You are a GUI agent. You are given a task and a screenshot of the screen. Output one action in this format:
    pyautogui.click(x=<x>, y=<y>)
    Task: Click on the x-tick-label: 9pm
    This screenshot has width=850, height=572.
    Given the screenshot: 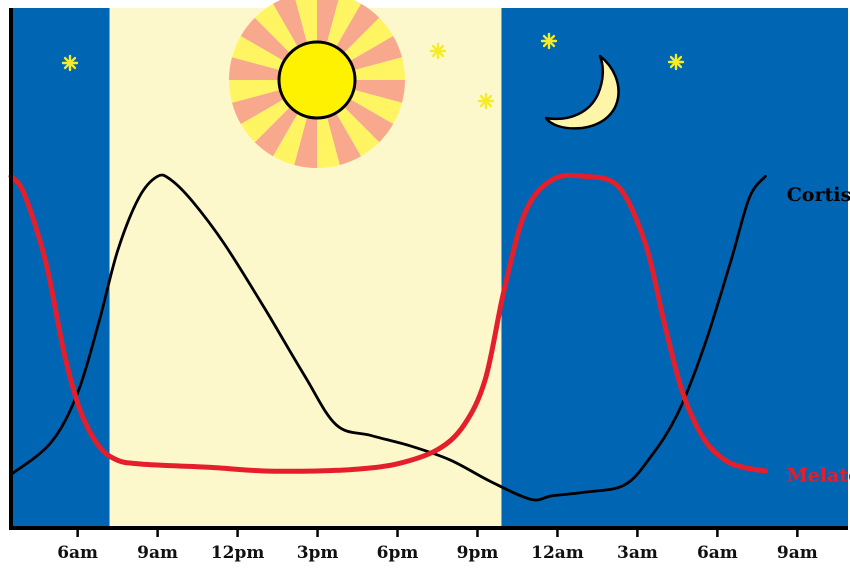 What is the action you would take?
    pyautogui.click(x=478, y=553)
    